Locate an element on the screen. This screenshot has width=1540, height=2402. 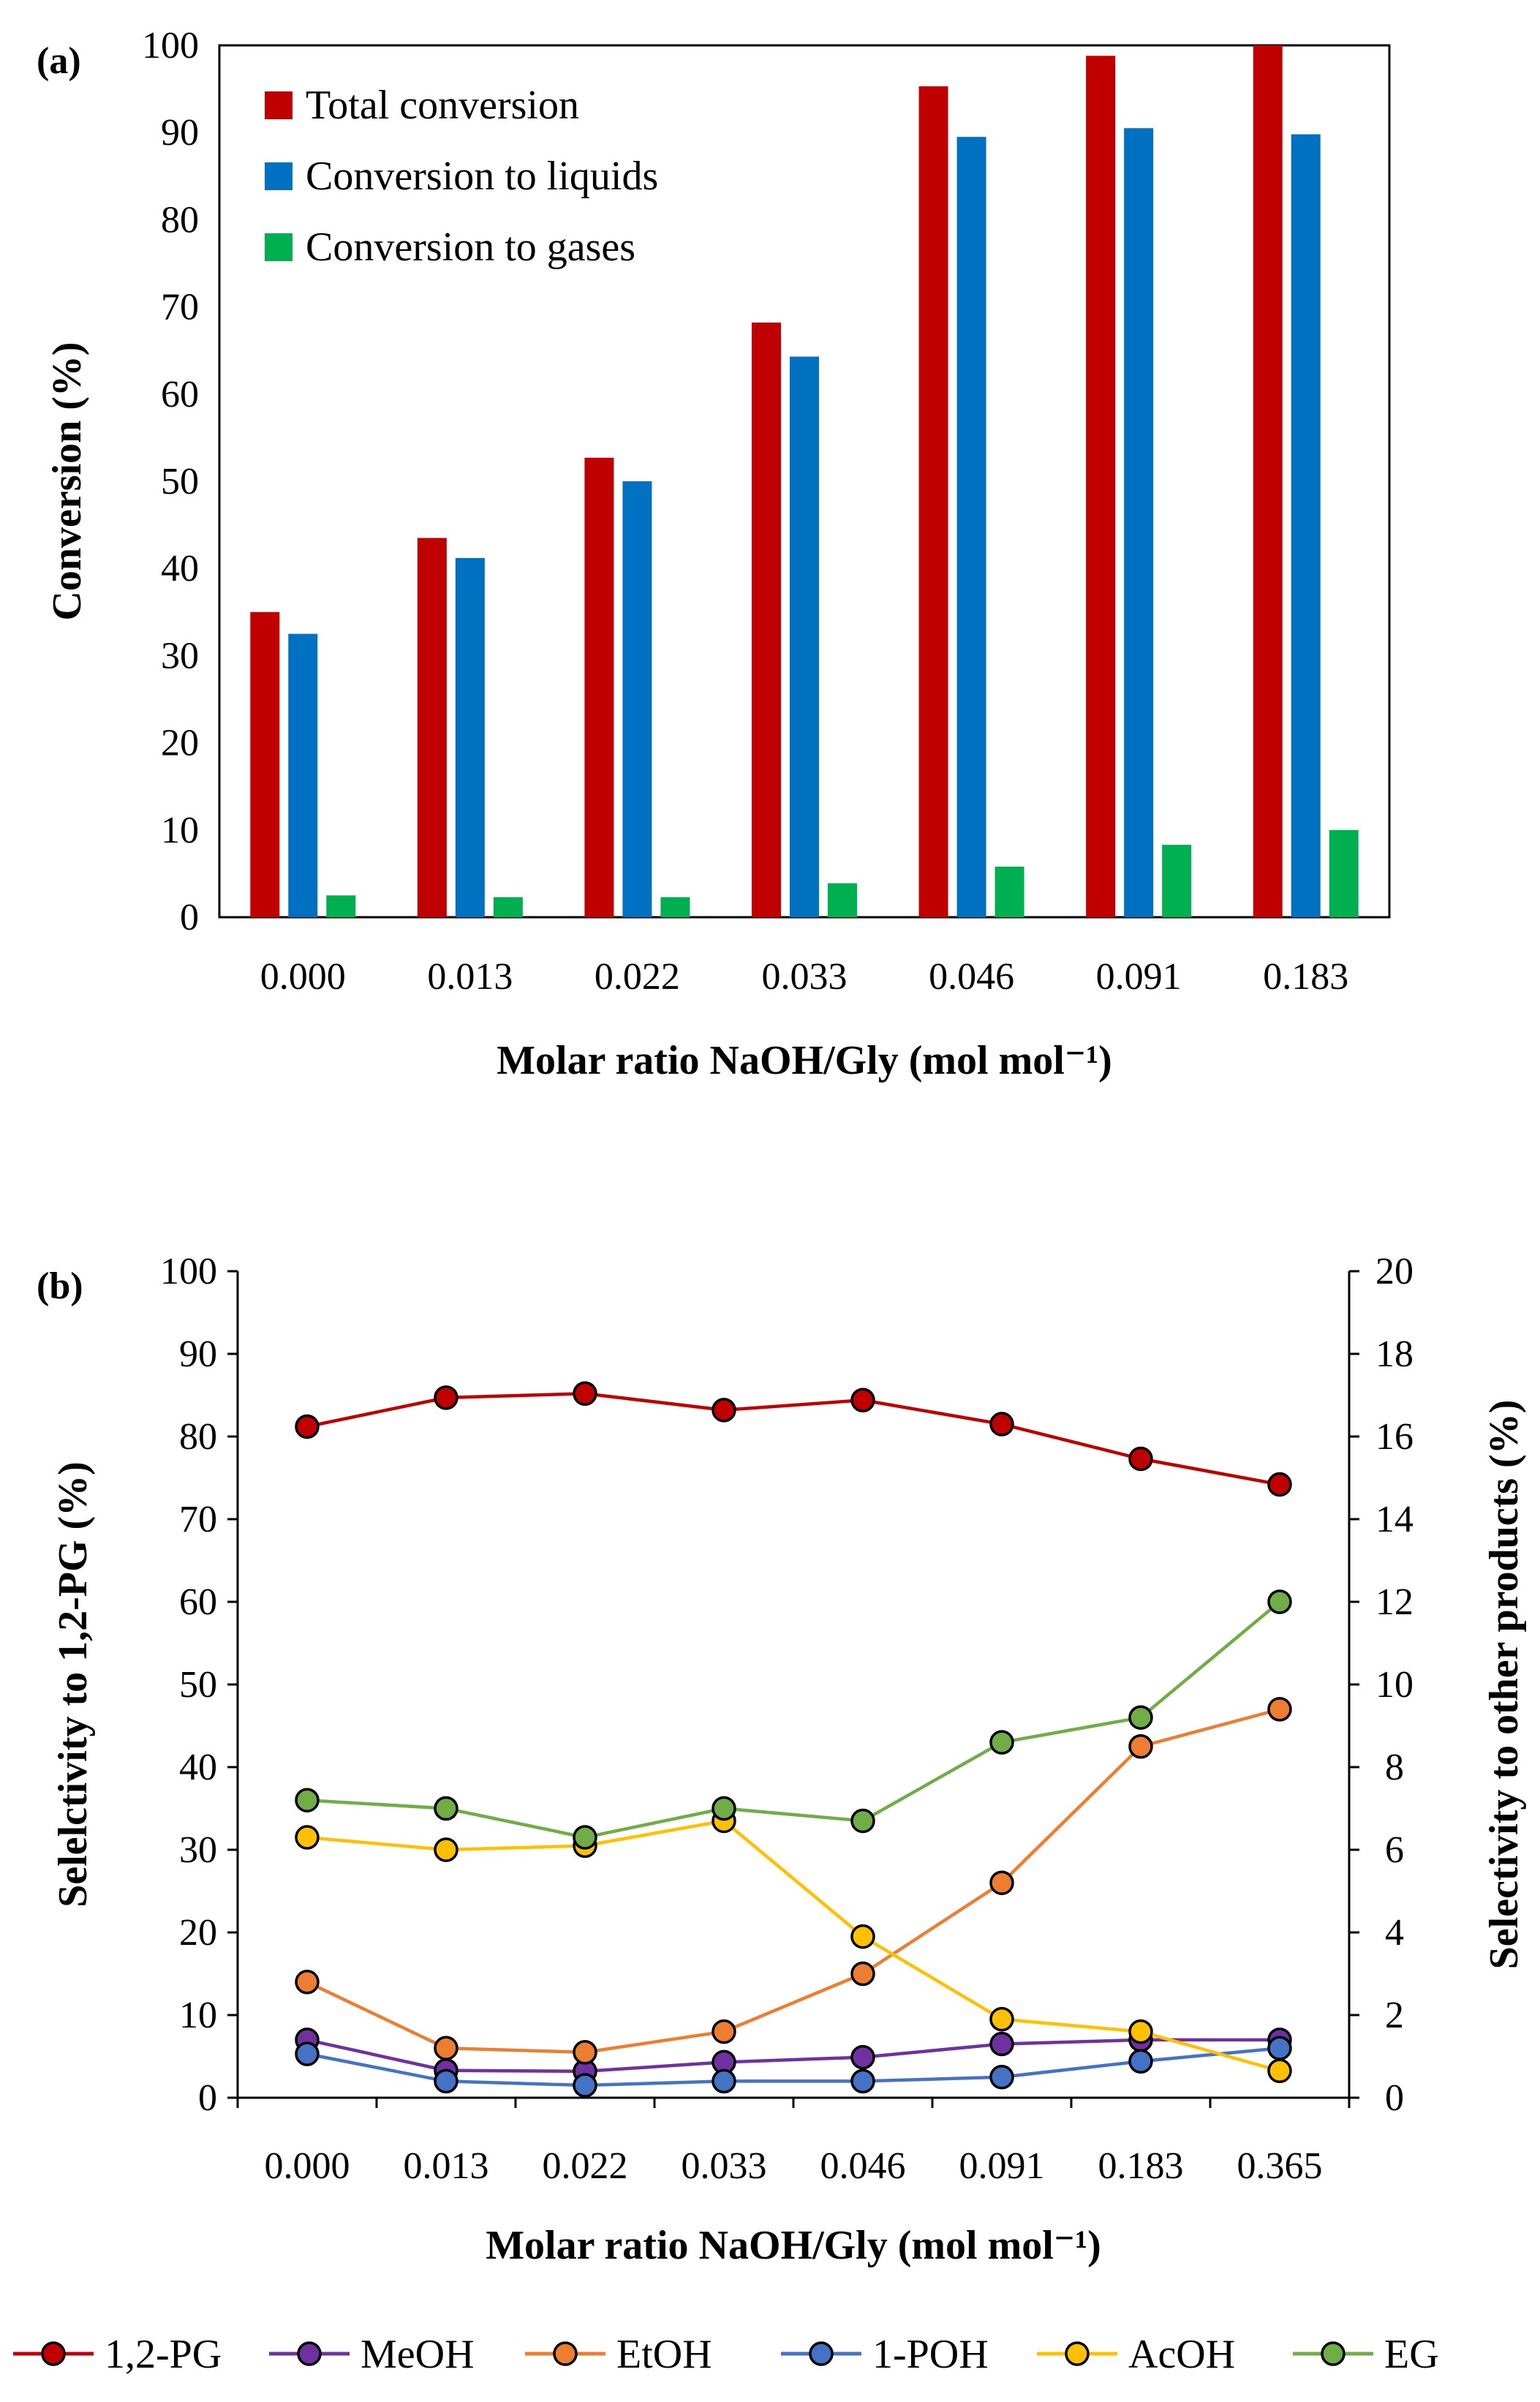
left-y-tick-label: 50 is located at coordinates (198, 1685).